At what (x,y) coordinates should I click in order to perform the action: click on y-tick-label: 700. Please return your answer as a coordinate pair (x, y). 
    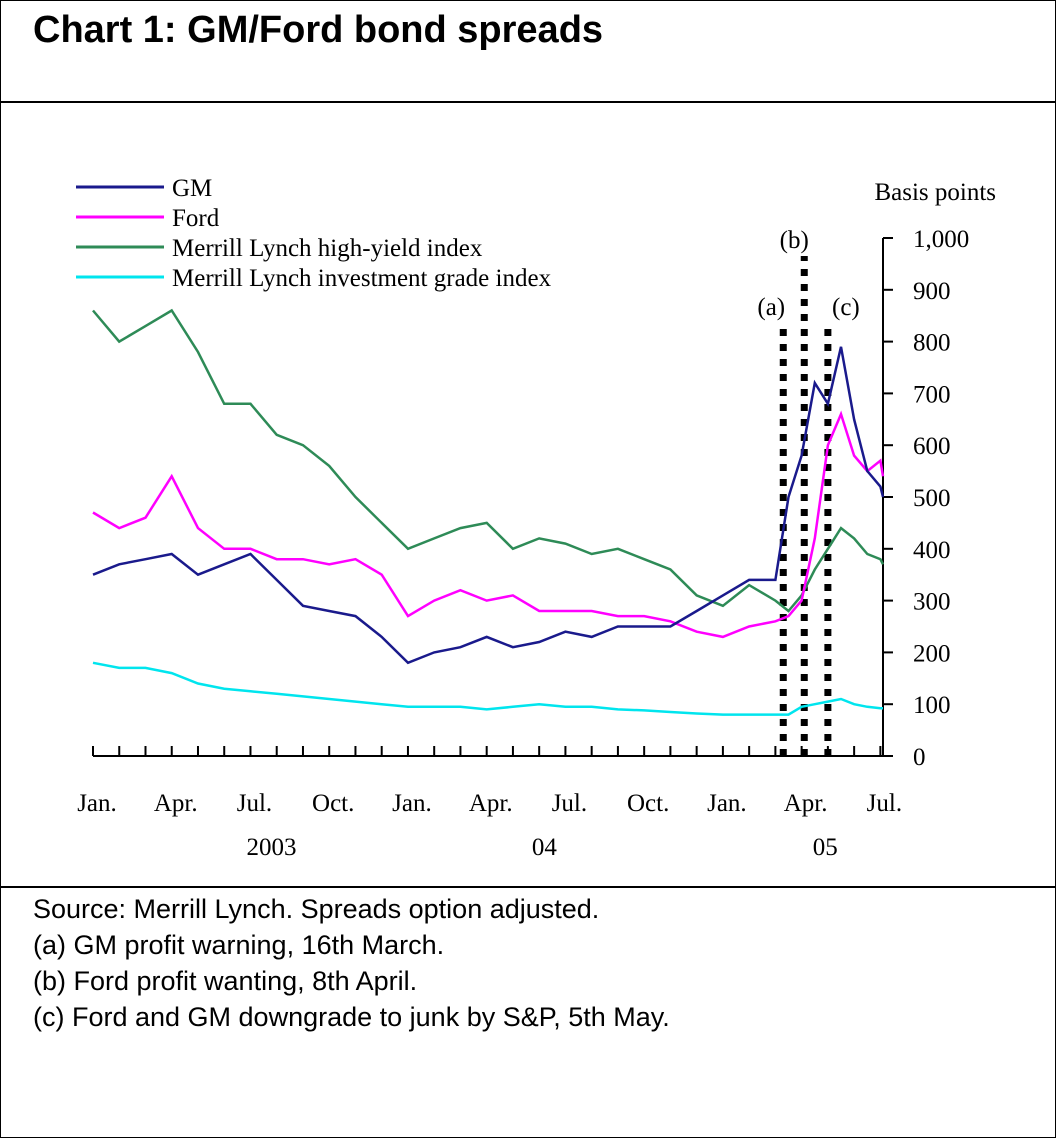
    Looking at the image, I should click on (932, 394).